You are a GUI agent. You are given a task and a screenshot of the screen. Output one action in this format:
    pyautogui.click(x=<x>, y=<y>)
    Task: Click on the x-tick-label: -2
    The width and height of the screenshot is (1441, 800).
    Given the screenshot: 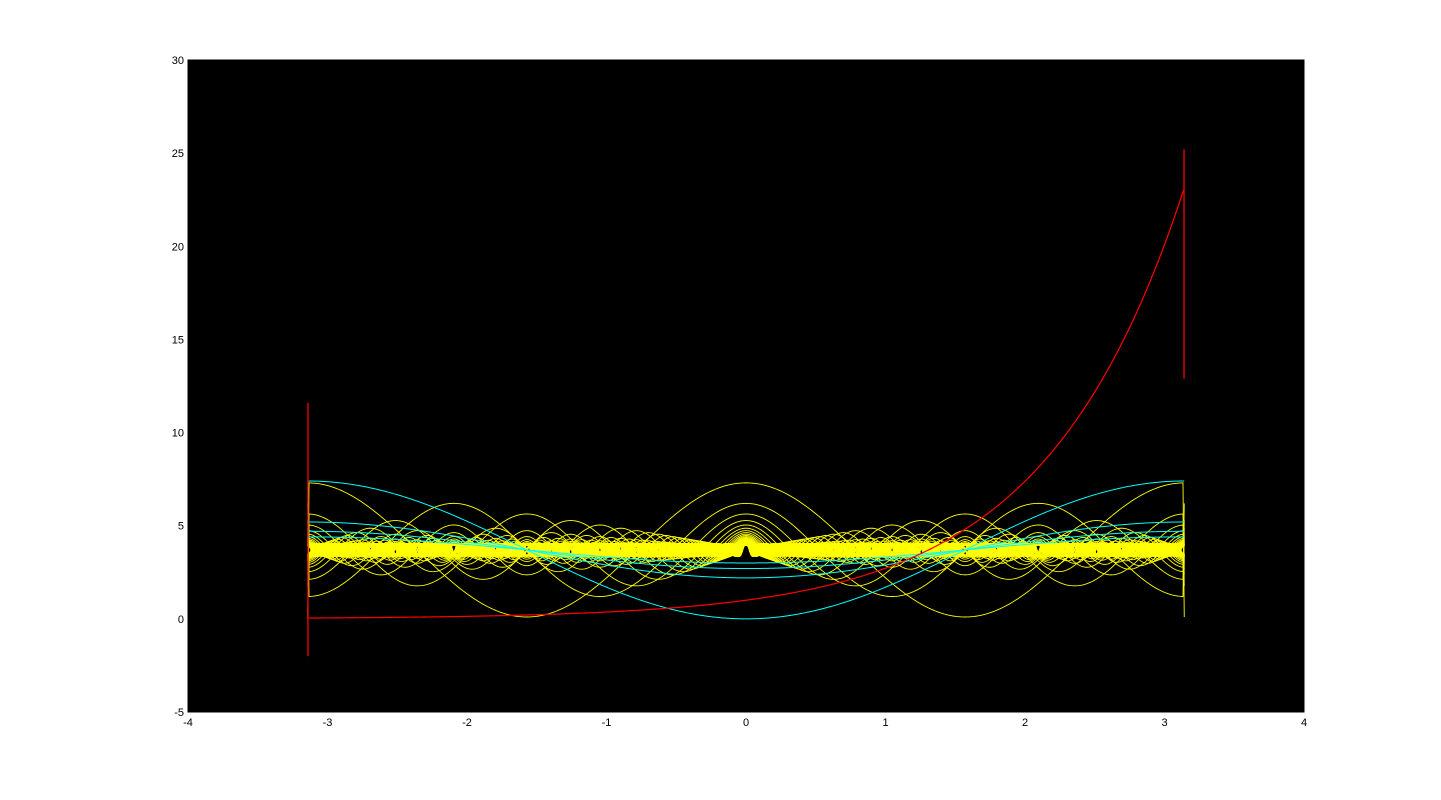 What is the action you would take?
    pyautogui.click(x=467, y=723)
    